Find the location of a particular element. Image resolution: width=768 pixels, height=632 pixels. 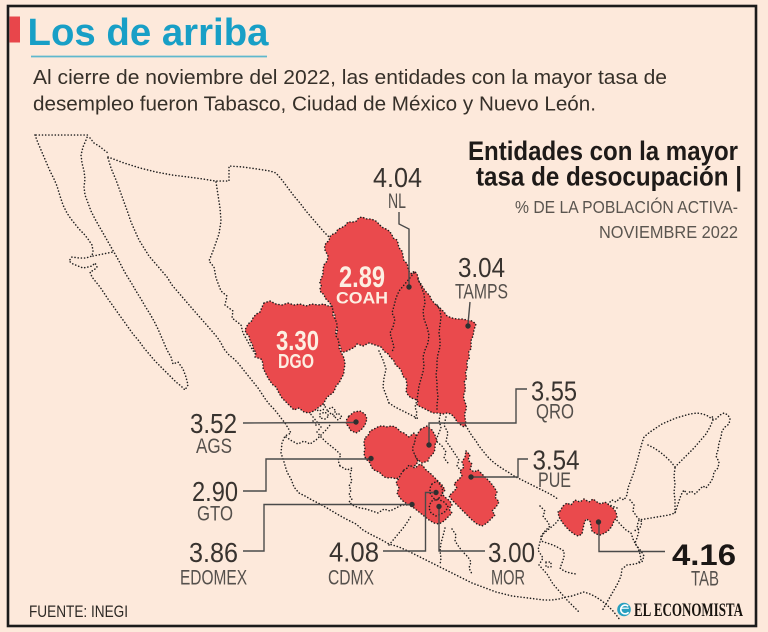

svg-text: 3.86 is located at coordinates (213, 552).